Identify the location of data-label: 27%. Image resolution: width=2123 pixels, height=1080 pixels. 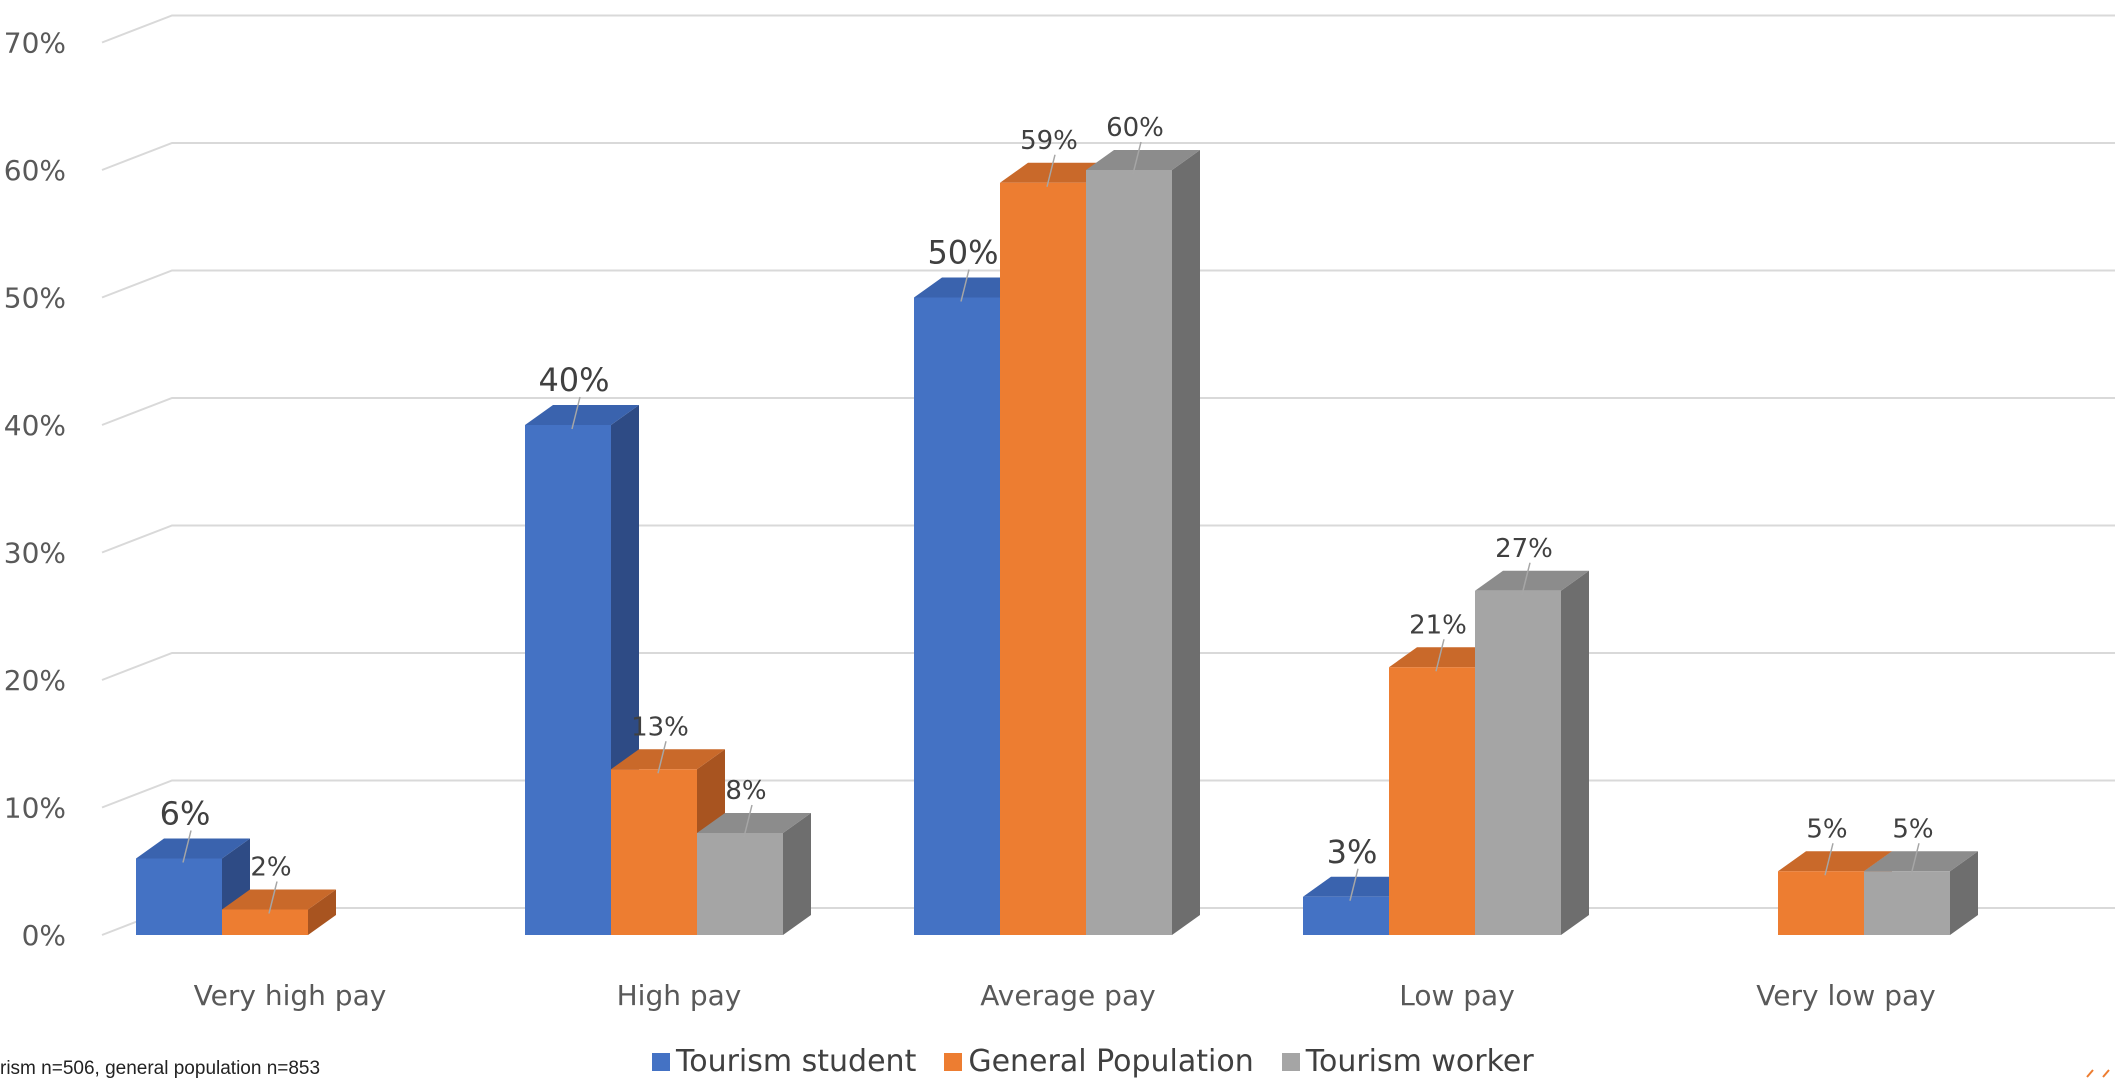
(1524, 549).